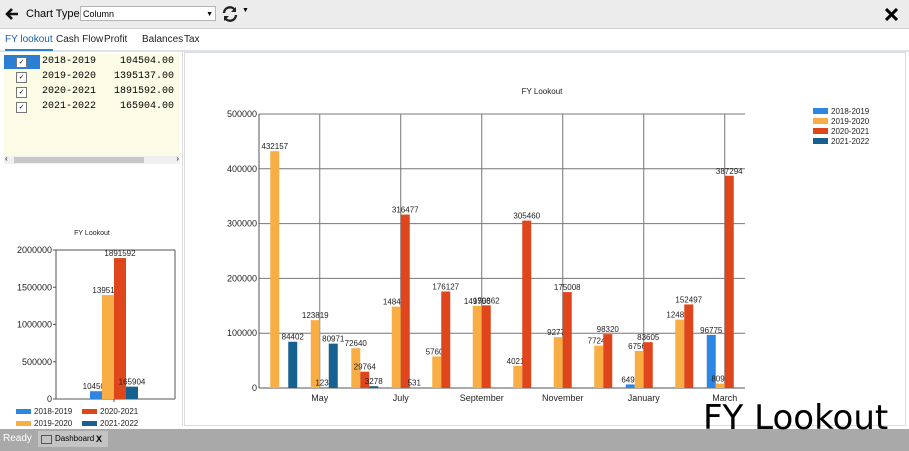 The height and width of the screenshot is (451, 909). Describe the element at coordinates (148, 13) in the screenshot. I see `chart-type-select: Column ▼` at that location.